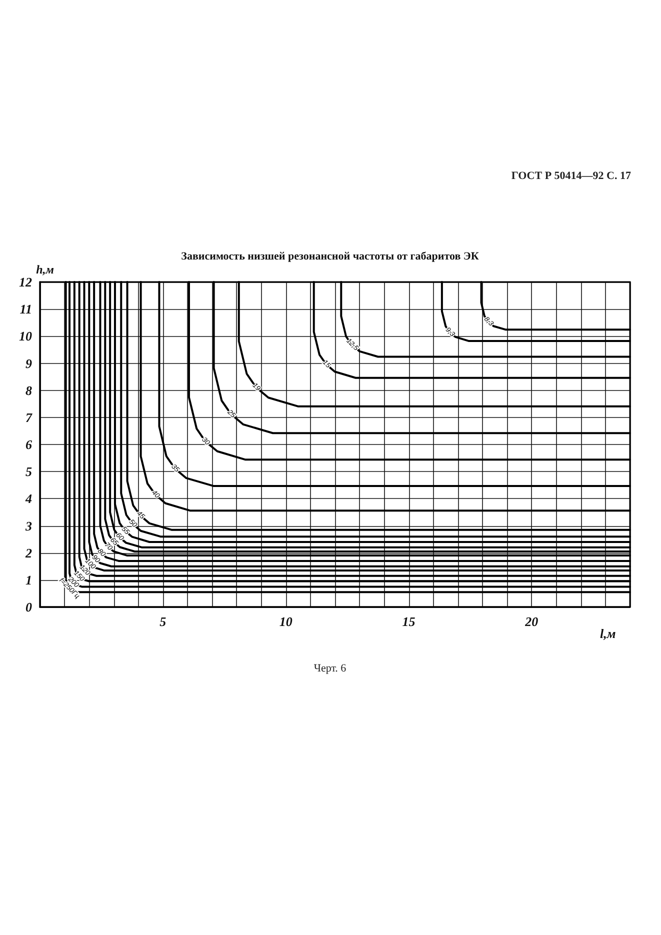 The width and height of the screenshot is (661, 935). I want to click on x-tick-label: 15, so click(409, 621).